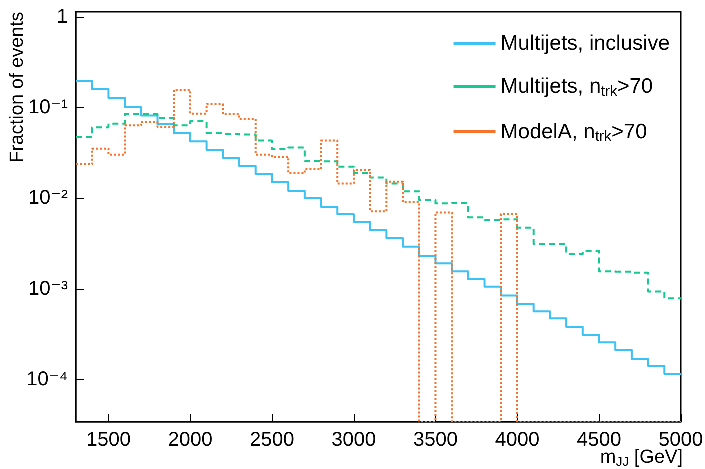 The height and width of the screenshot is (469, 705). Describe the element at coordinates (48, 198) in the screenshot. I see `y-tick-label: 10⁻²` at that location.